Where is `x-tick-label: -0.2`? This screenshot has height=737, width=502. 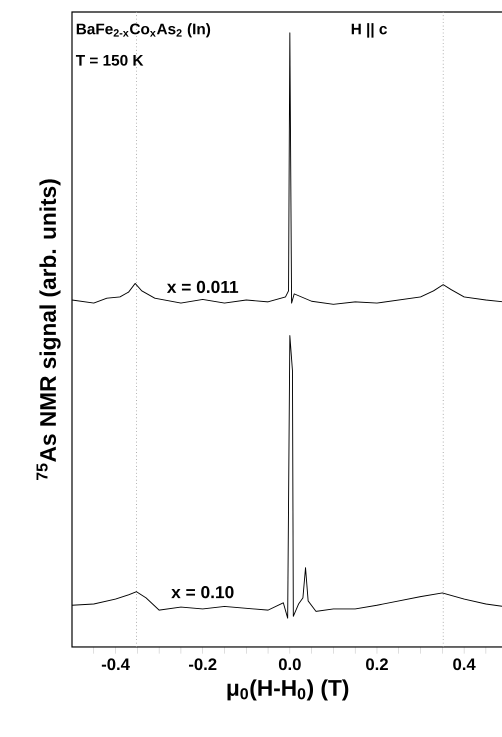
x-tick-label: -0.2 is located at coordinates (202, 664).